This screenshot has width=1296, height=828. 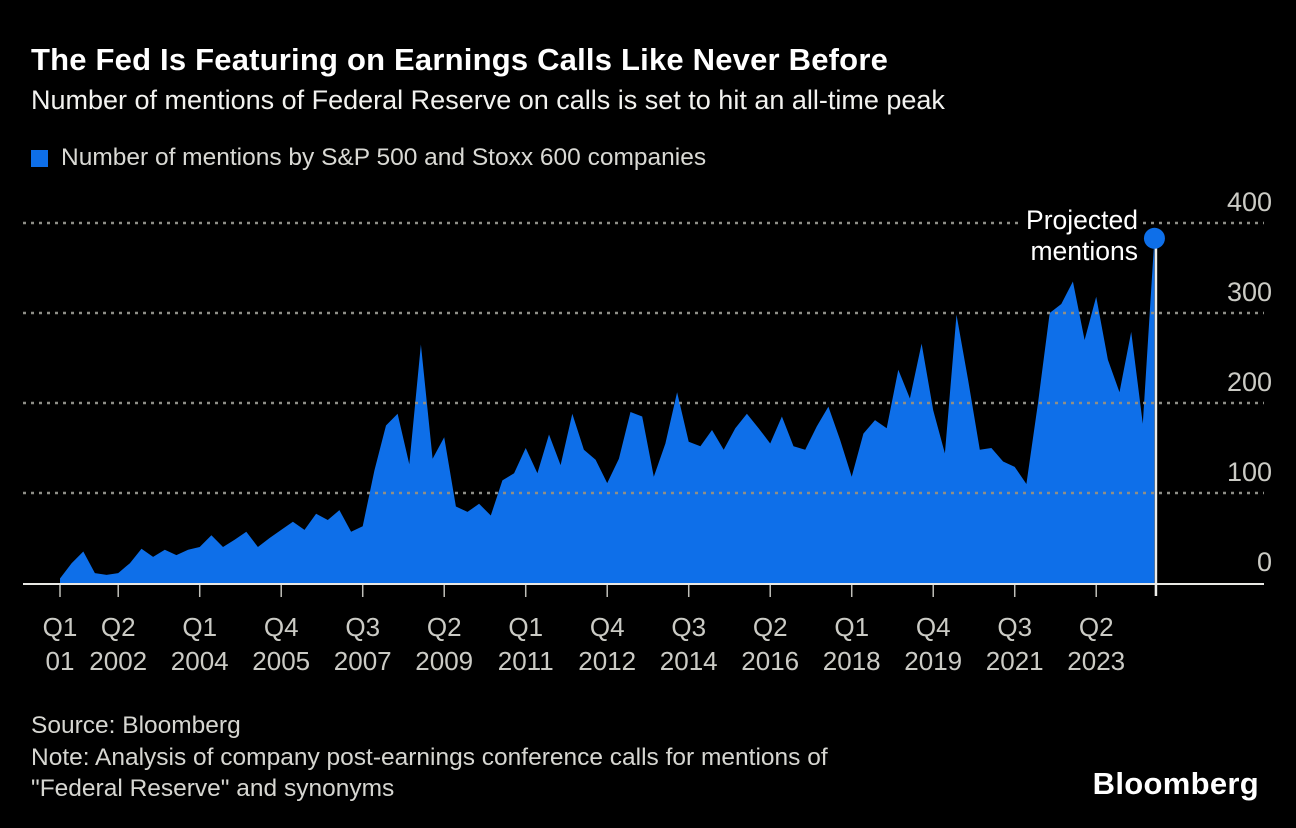 What do you see at coordinates (1249, 382) in the screenshot?
I see `y-axis-label: 200` at bounding box center [1249, 382].